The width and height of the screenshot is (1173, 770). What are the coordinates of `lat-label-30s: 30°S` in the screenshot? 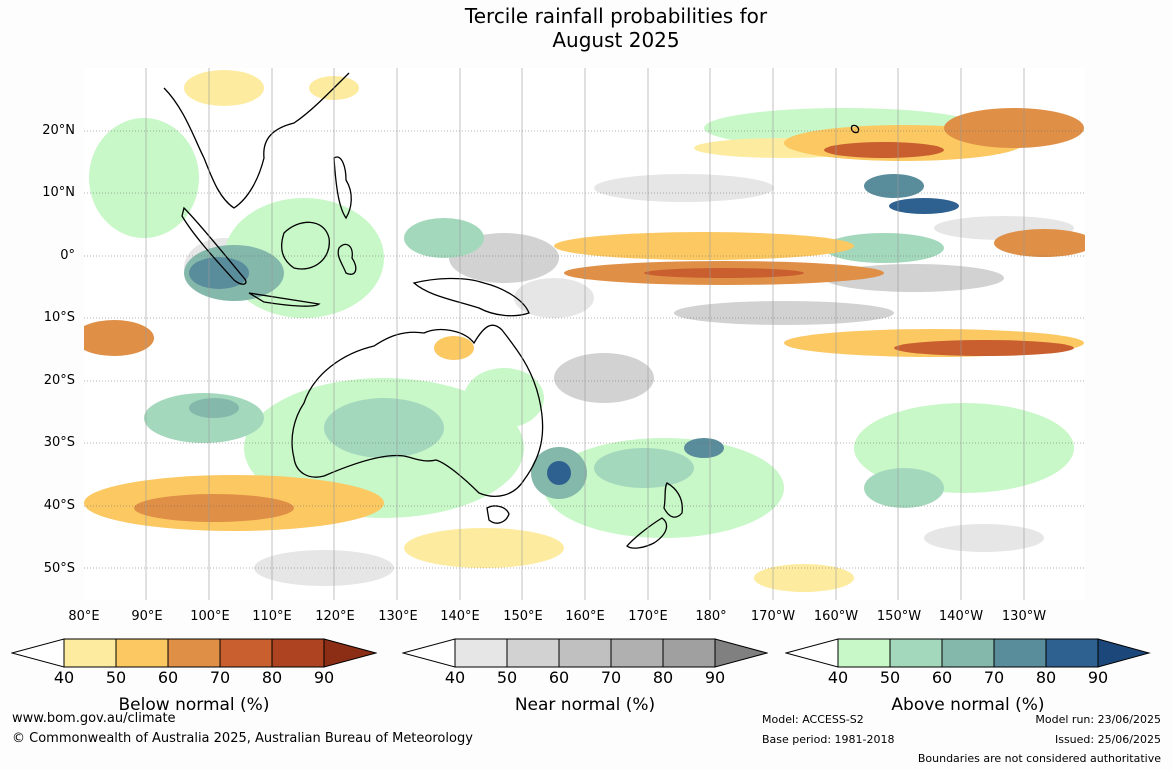 It's located at (59, 442).